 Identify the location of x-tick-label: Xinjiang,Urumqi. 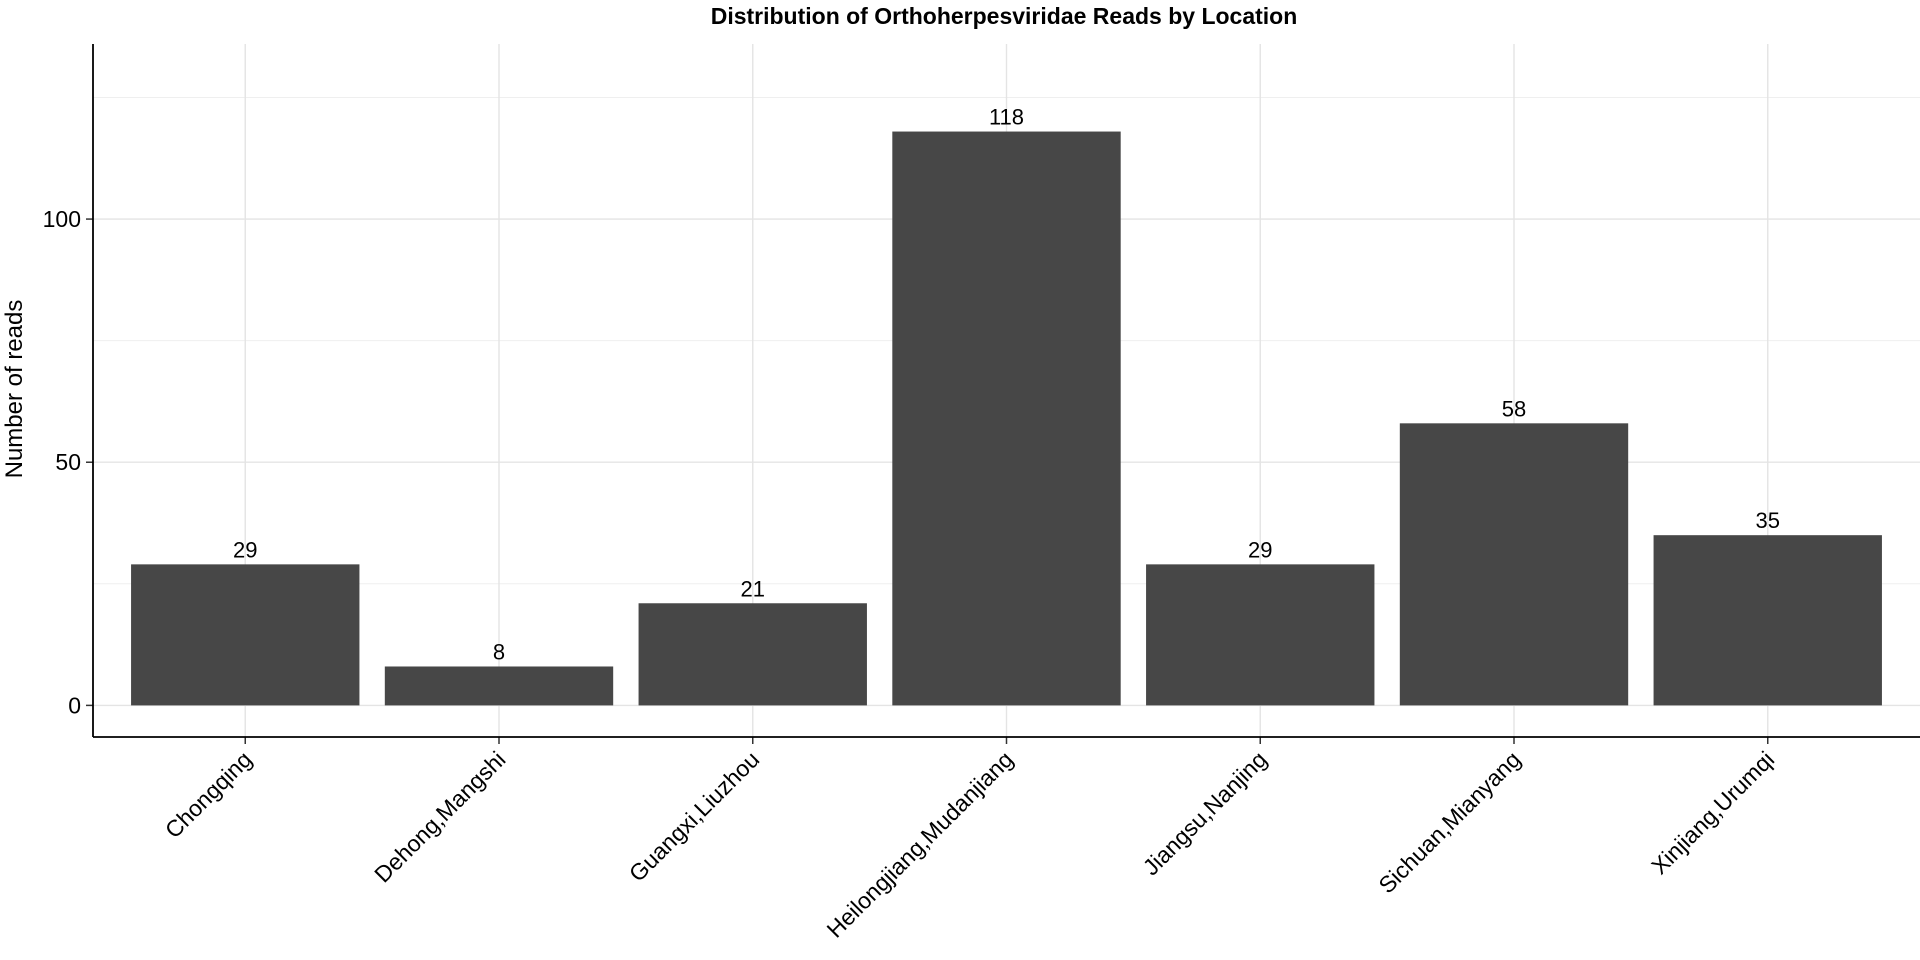
(1712, 812).